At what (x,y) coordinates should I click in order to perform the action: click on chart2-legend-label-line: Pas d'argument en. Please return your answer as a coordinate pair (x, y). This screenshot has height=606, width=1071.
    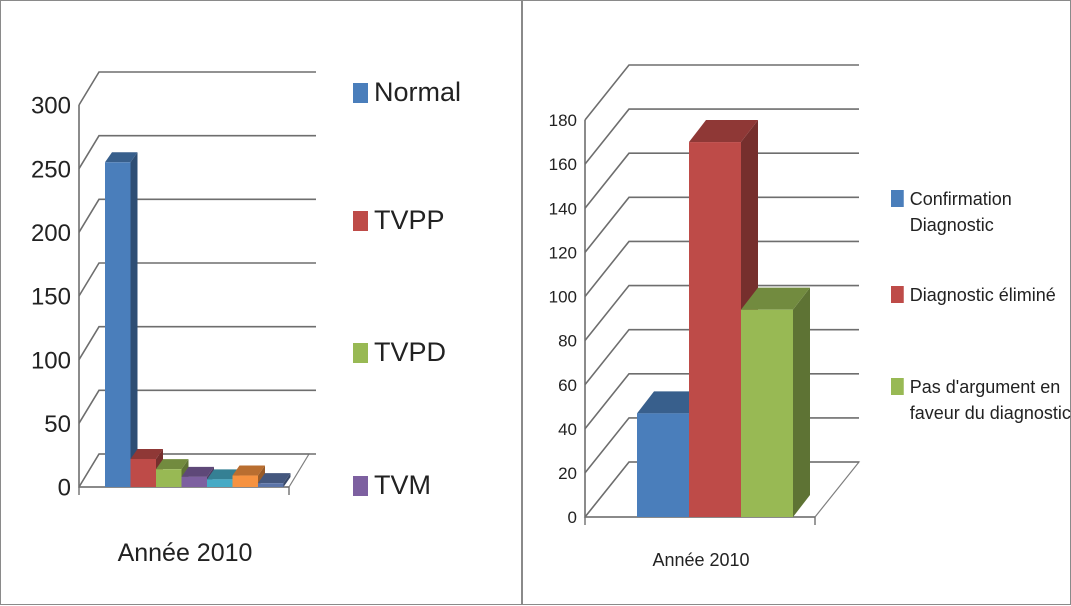
    Looking at the image, I should click on (985, 387).